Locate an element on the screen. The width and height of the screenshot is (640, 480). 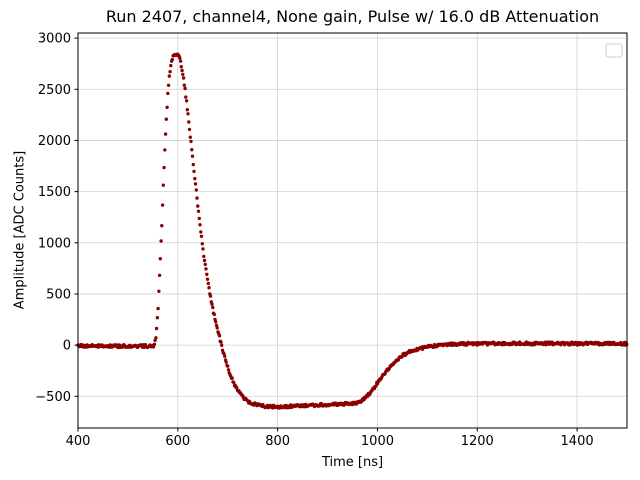
y-tick-label: 1500 is located at coordinates (54, 192).